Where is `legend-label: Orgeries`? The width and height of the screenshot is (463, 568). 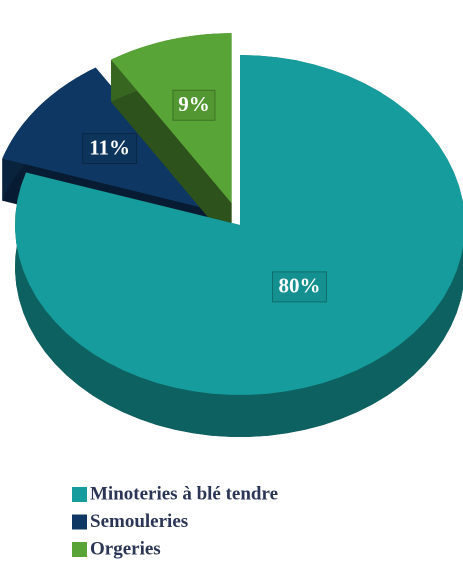 legend-label: Orgeries is located at coordinates (125, 548).